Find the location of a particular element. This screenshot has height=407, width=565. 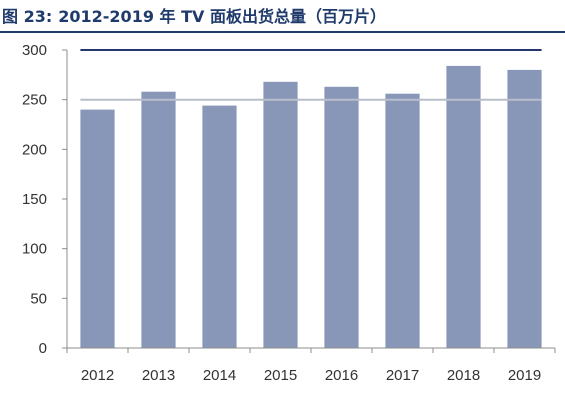

reference-lines-group is located at coordinates (311, 75).